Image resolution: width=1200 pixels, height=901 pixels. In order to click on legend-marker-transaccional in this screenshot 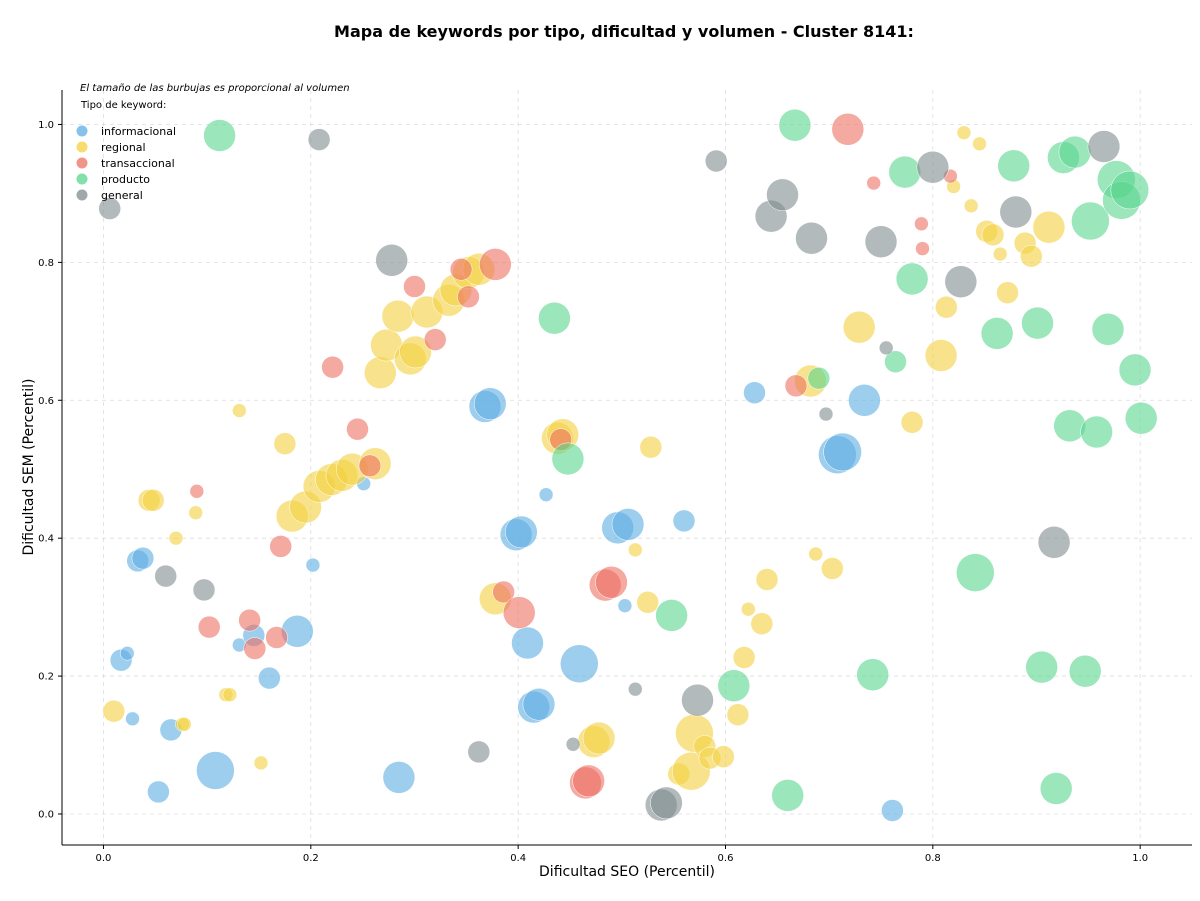, I will do `click(82, 163)`.